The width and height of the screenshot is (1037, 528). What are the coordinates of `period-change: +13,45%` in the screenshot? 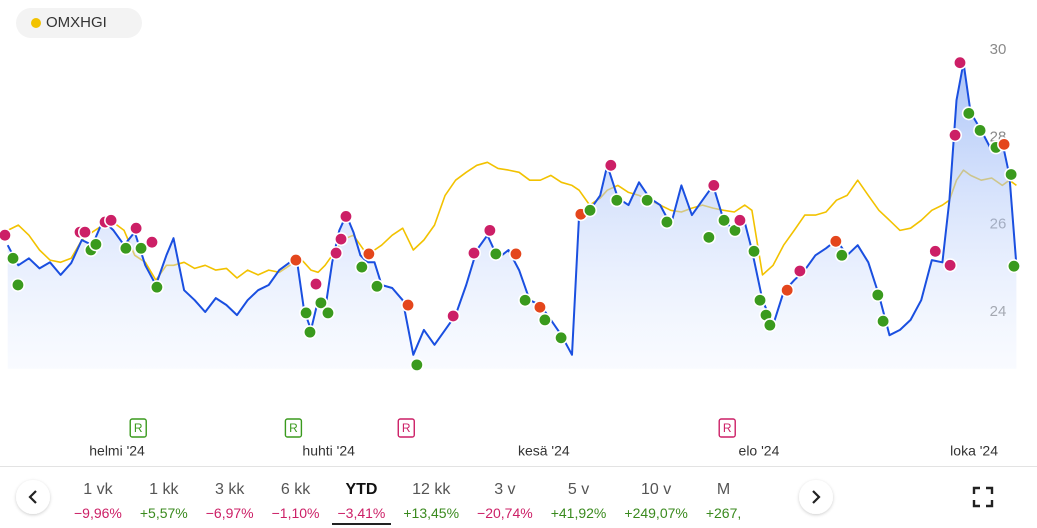 It's located at (431, 513).